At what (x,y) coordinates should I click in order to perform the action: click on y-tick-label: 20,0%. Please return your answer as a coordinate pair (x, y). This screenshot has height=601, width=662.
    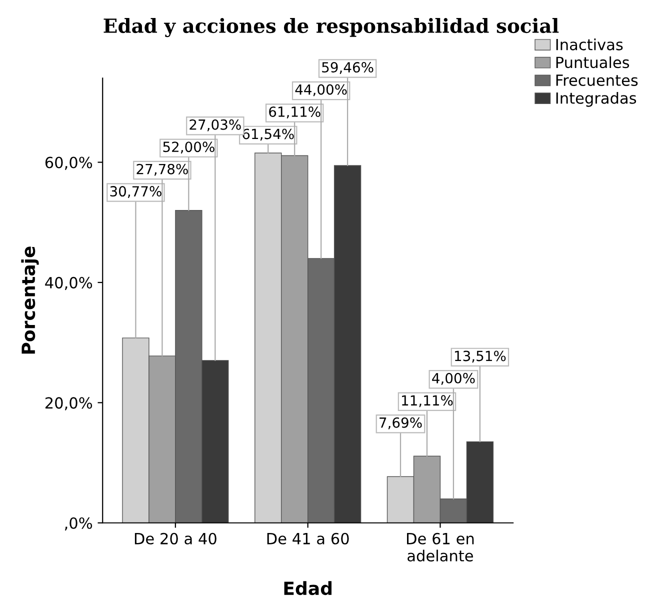
    Looking at the image, I should click on (68, 403).